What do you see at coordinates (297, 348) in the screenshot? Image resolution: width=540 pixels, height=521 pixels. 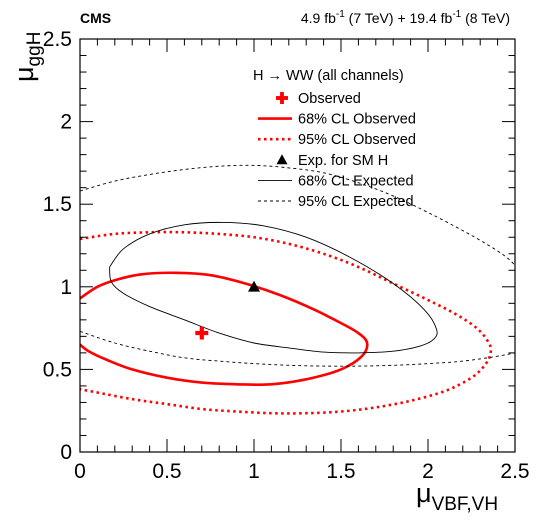 I see `contour-95-cl-expected-lower` at bounding box center [297, 348].